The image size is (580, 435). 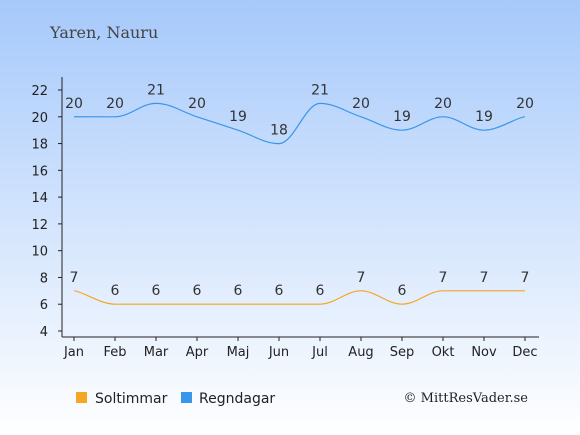 What do you see at coordinates (238, 352) in the screenshot?
I see `x-tick-label: Maj` at bounding box center [238, 352].